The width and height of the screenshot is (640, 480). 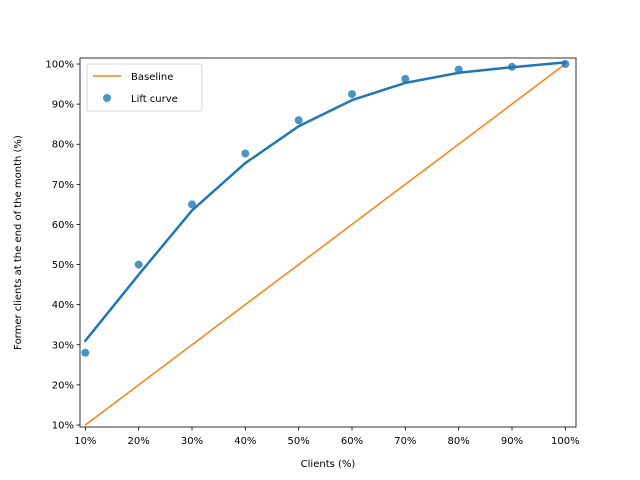 What do you see at coordinates (144, 87) in the screenshot?
I see `legend: Baseline Lift curve` at bounding box center [144, 87].